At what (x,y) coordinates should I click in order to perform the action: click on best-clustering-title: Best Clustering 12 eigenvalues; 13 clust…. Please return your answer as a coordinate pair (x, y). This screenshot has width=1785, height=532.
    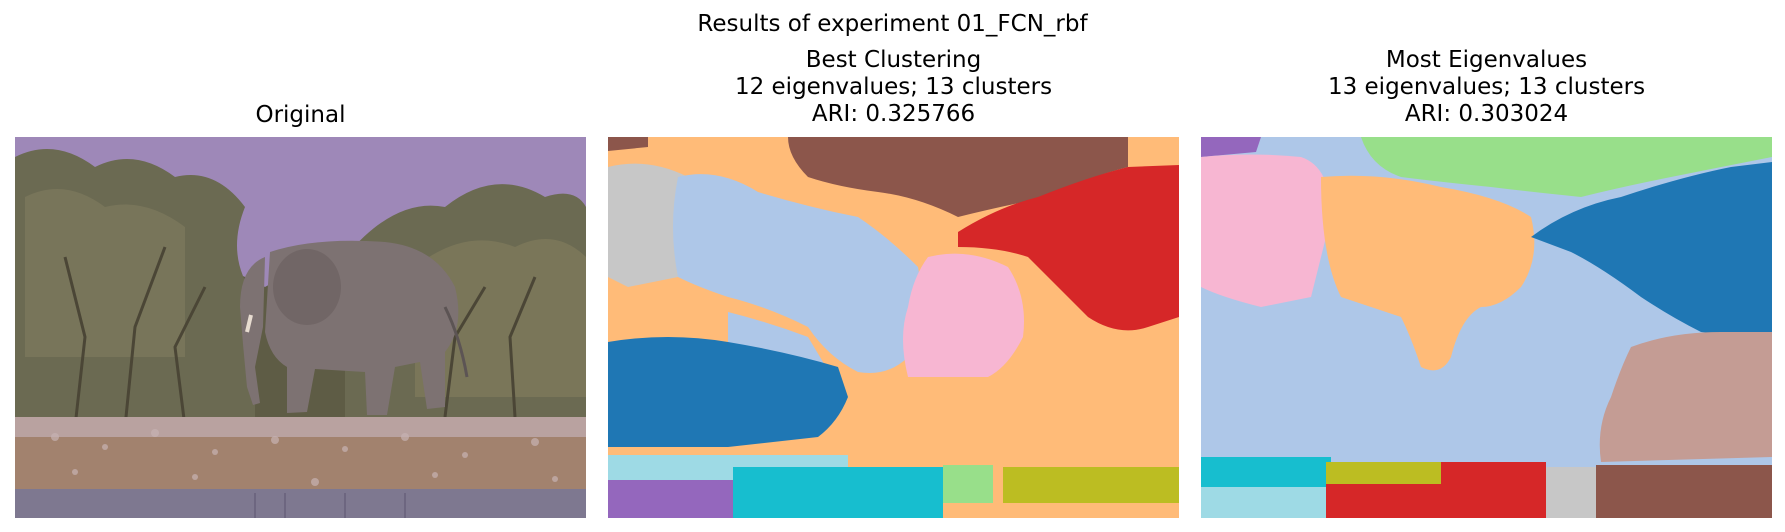
    Looking at the image, I should click on (893, 87).